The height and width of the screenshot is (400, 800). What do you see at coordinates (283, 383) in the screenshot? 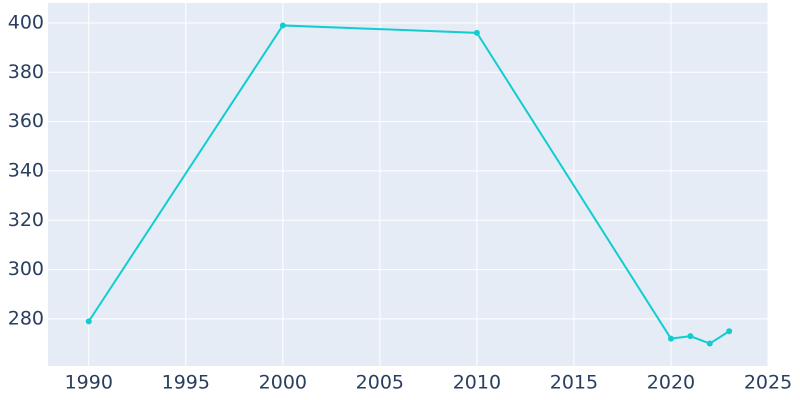
I see `x-tick-label: 2000` at bounding box center [283, 383].